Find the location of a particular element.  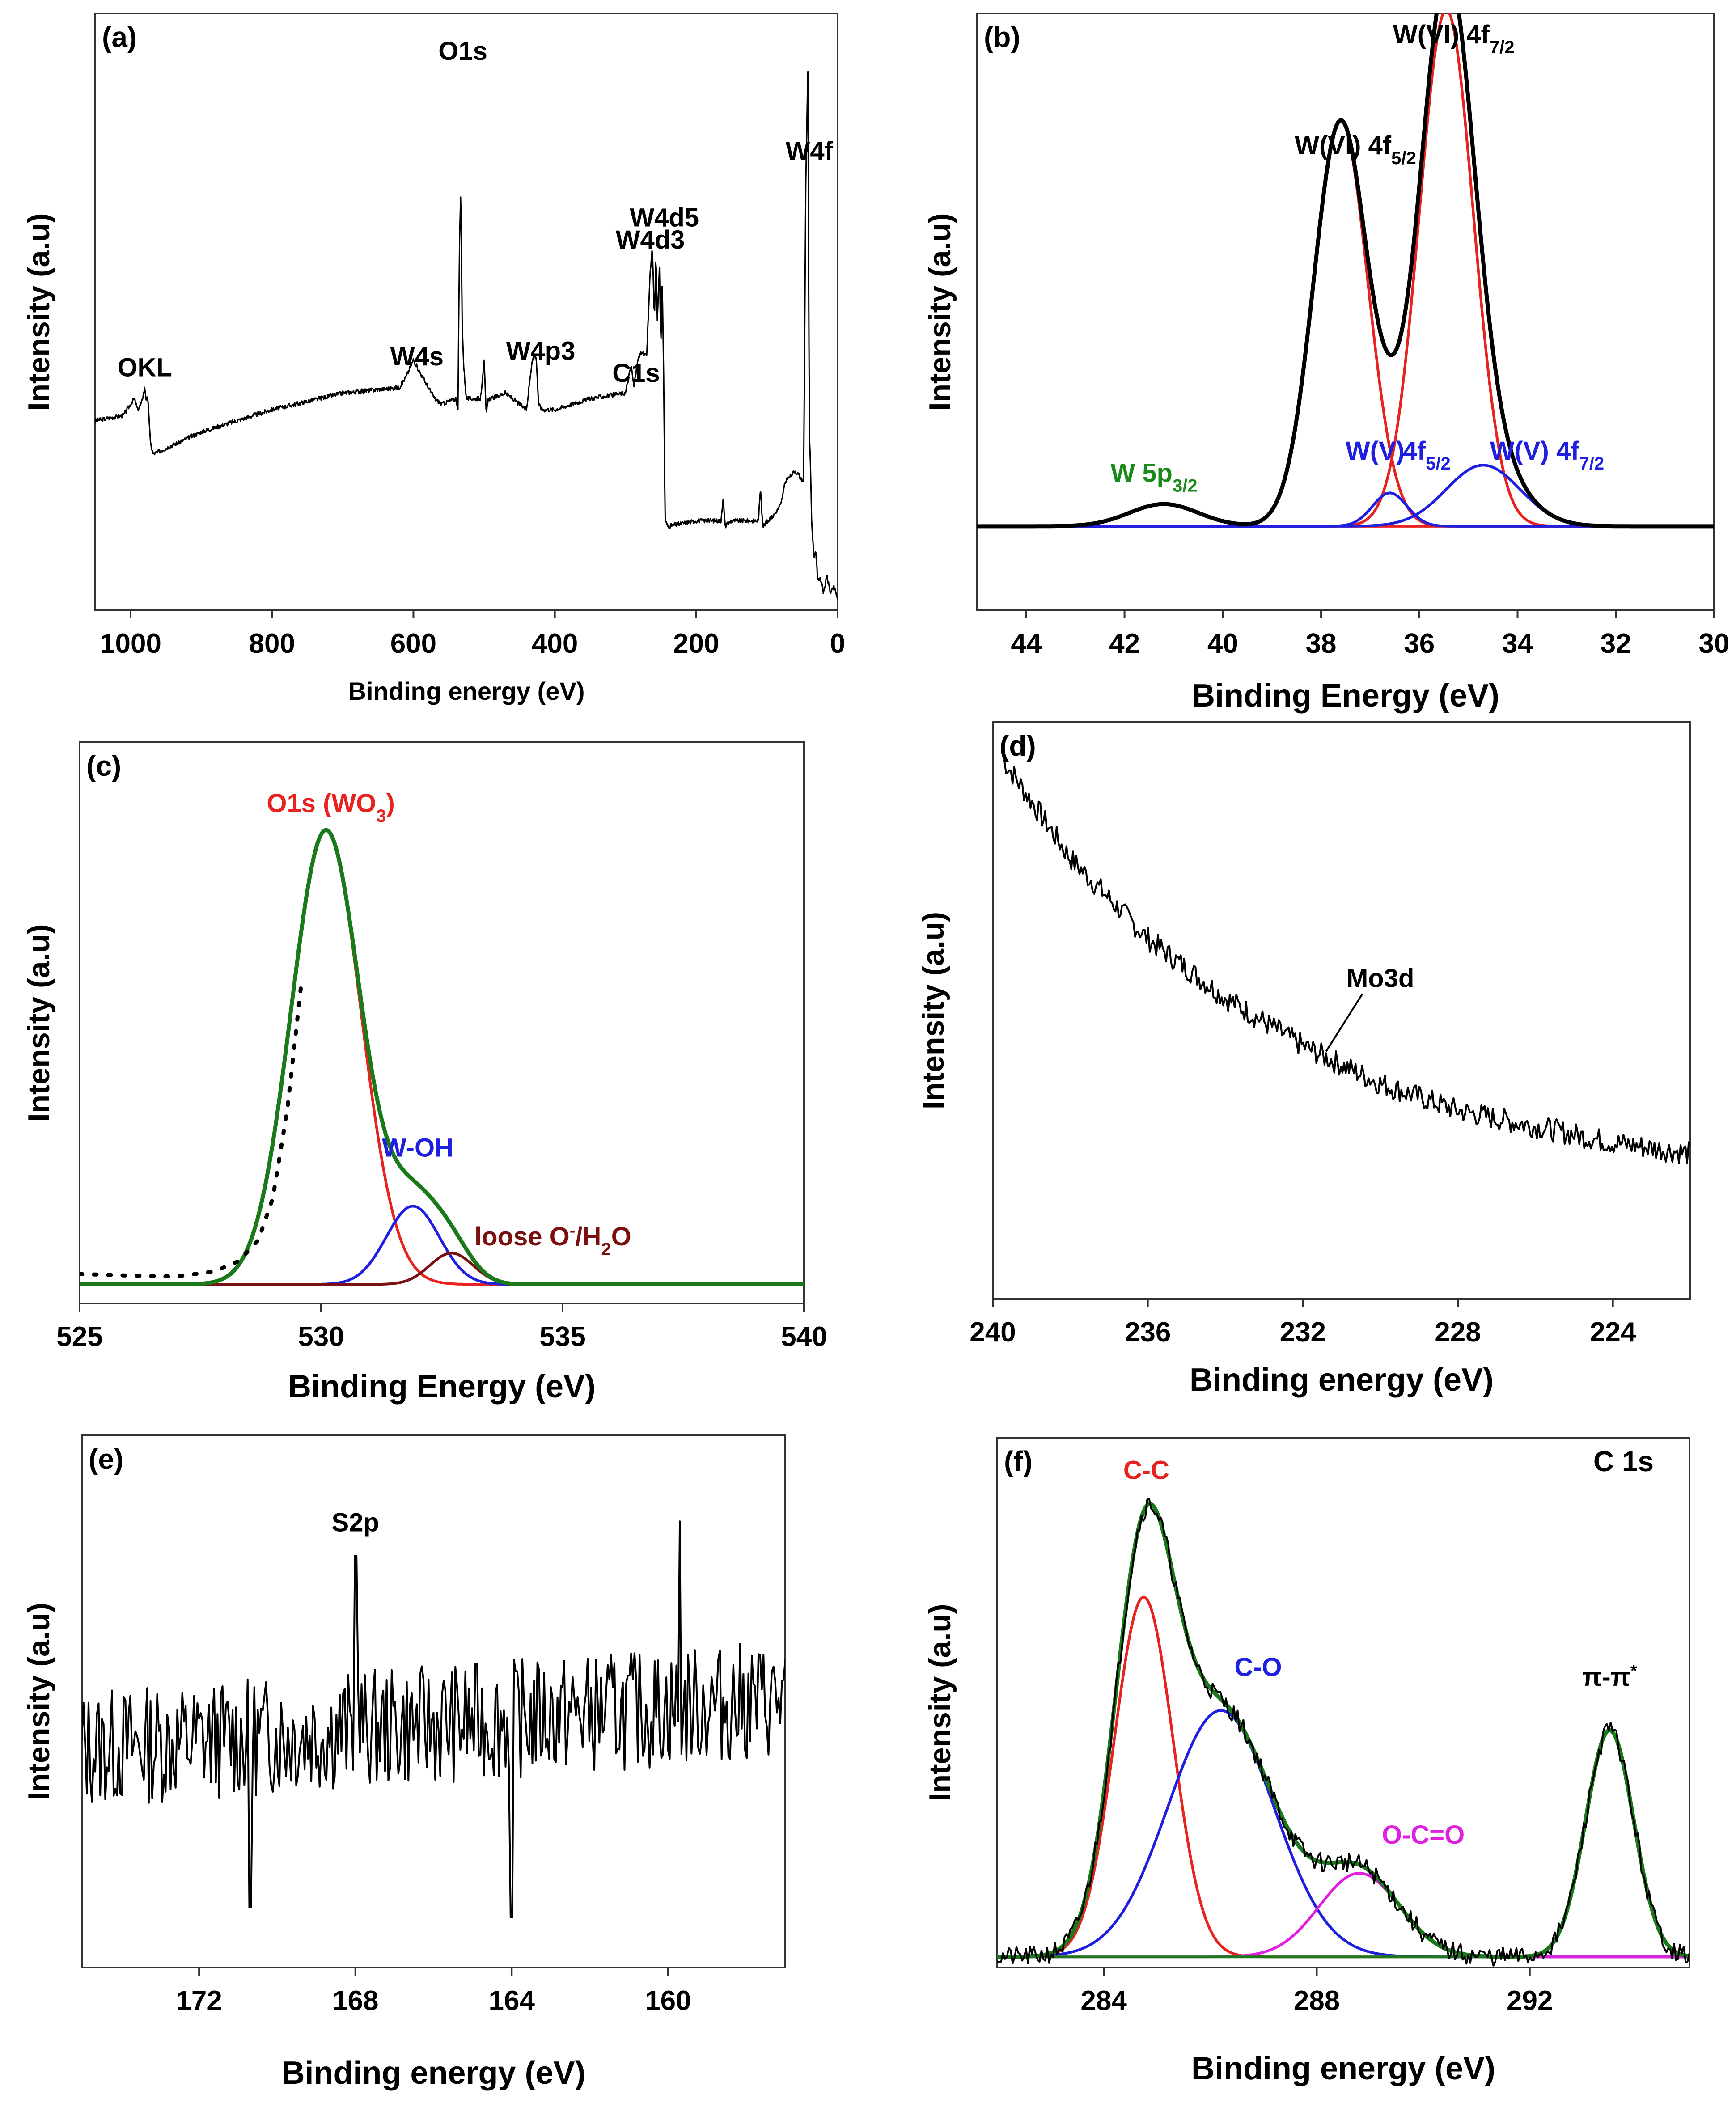

x-tick-label-f-2: 292 is located at coordinates (1530, 2000).